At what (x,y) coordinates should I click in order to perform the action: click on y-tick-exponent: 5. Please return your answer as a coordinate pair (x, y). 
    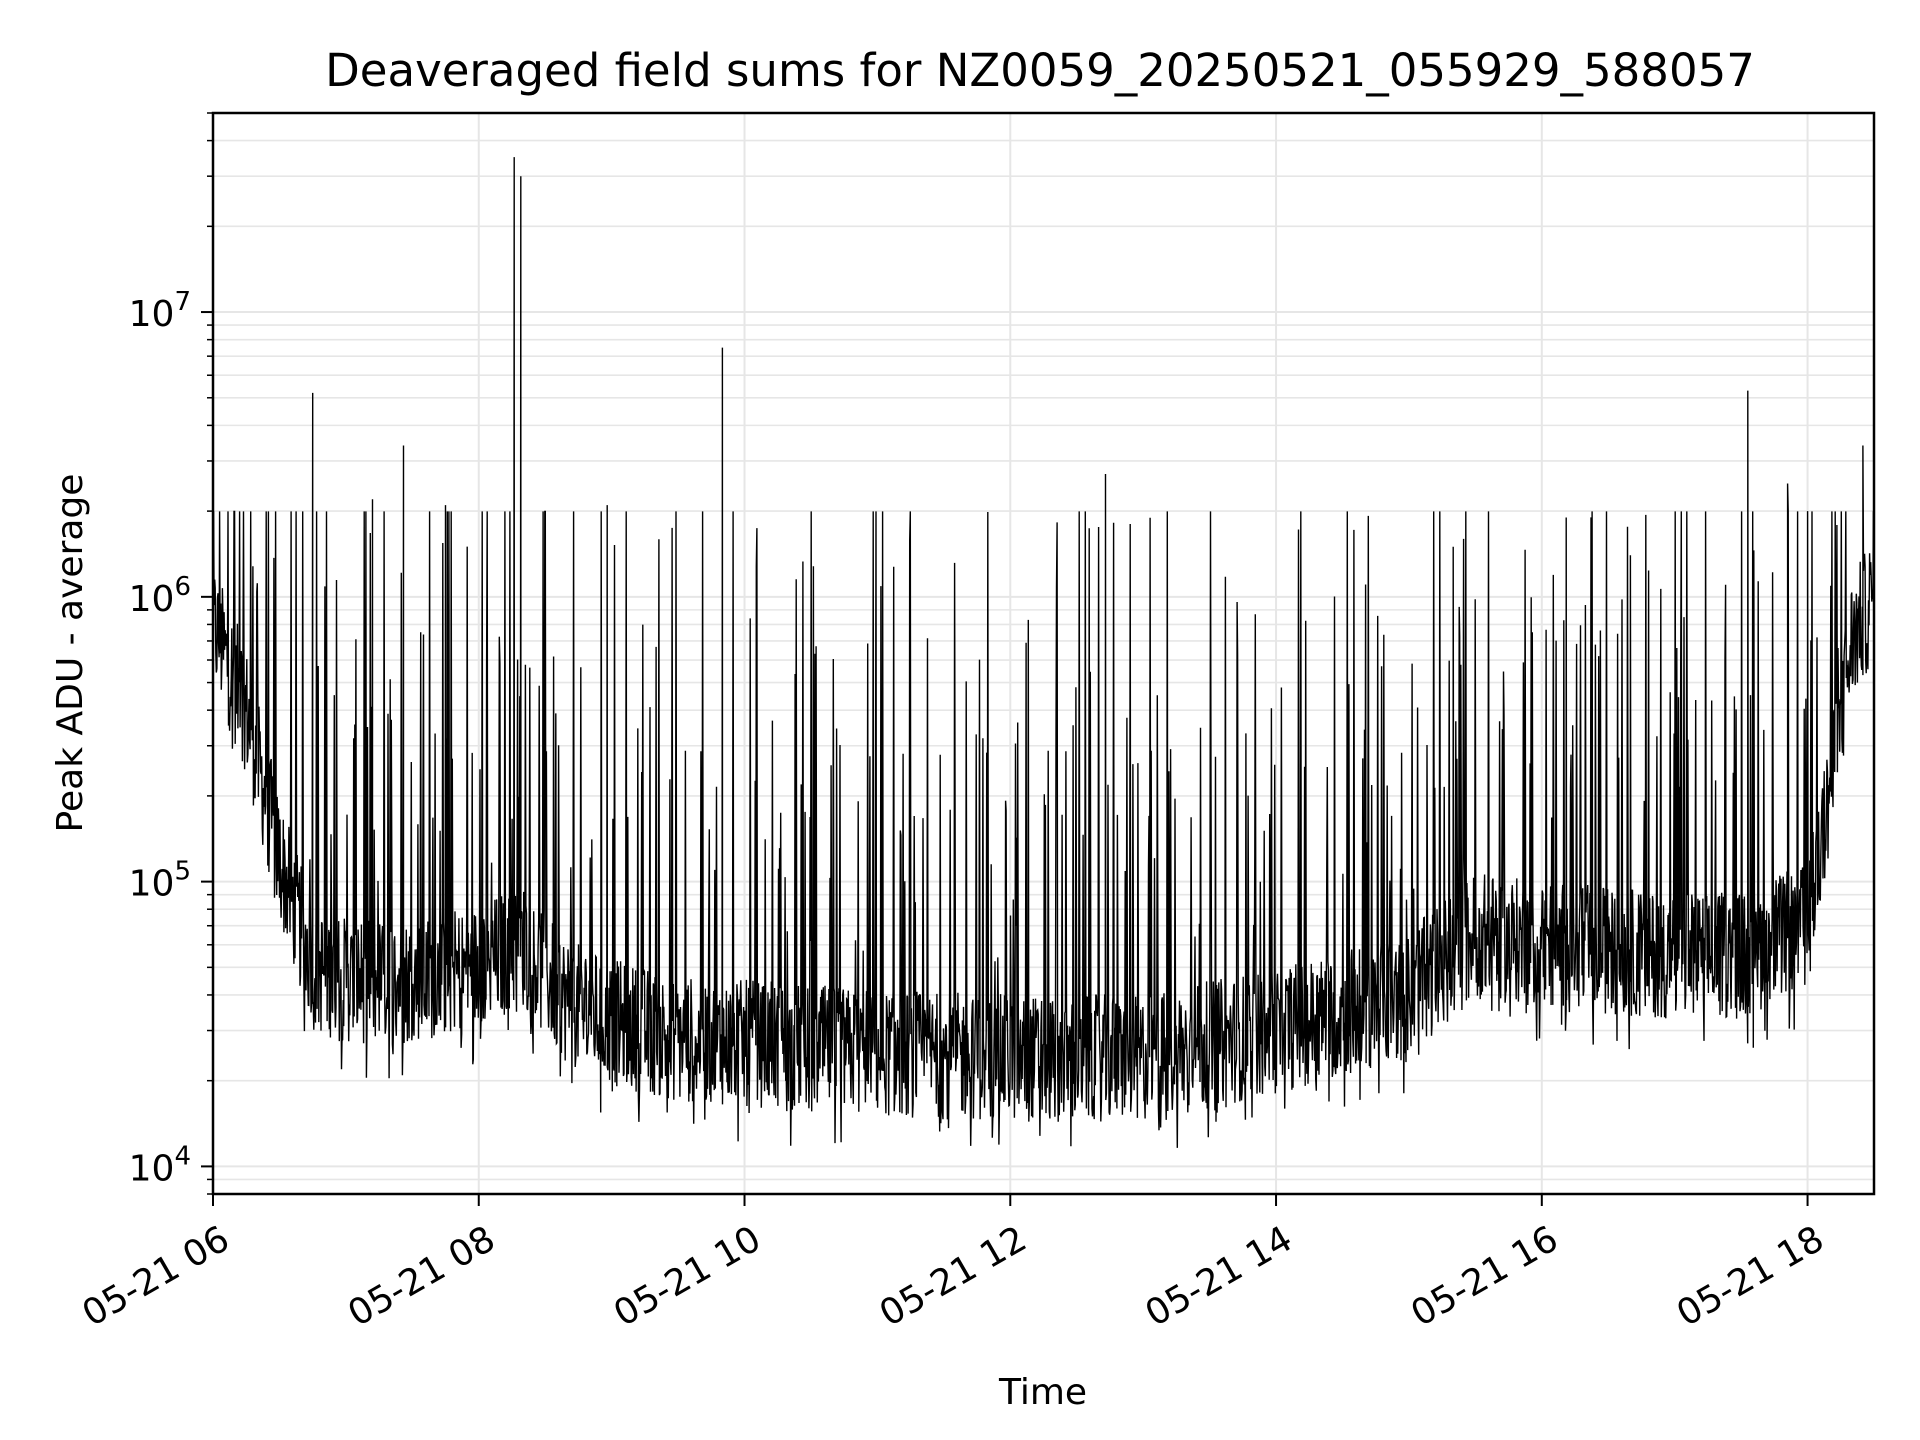
    Looking at the image, I should click on (182, 872).